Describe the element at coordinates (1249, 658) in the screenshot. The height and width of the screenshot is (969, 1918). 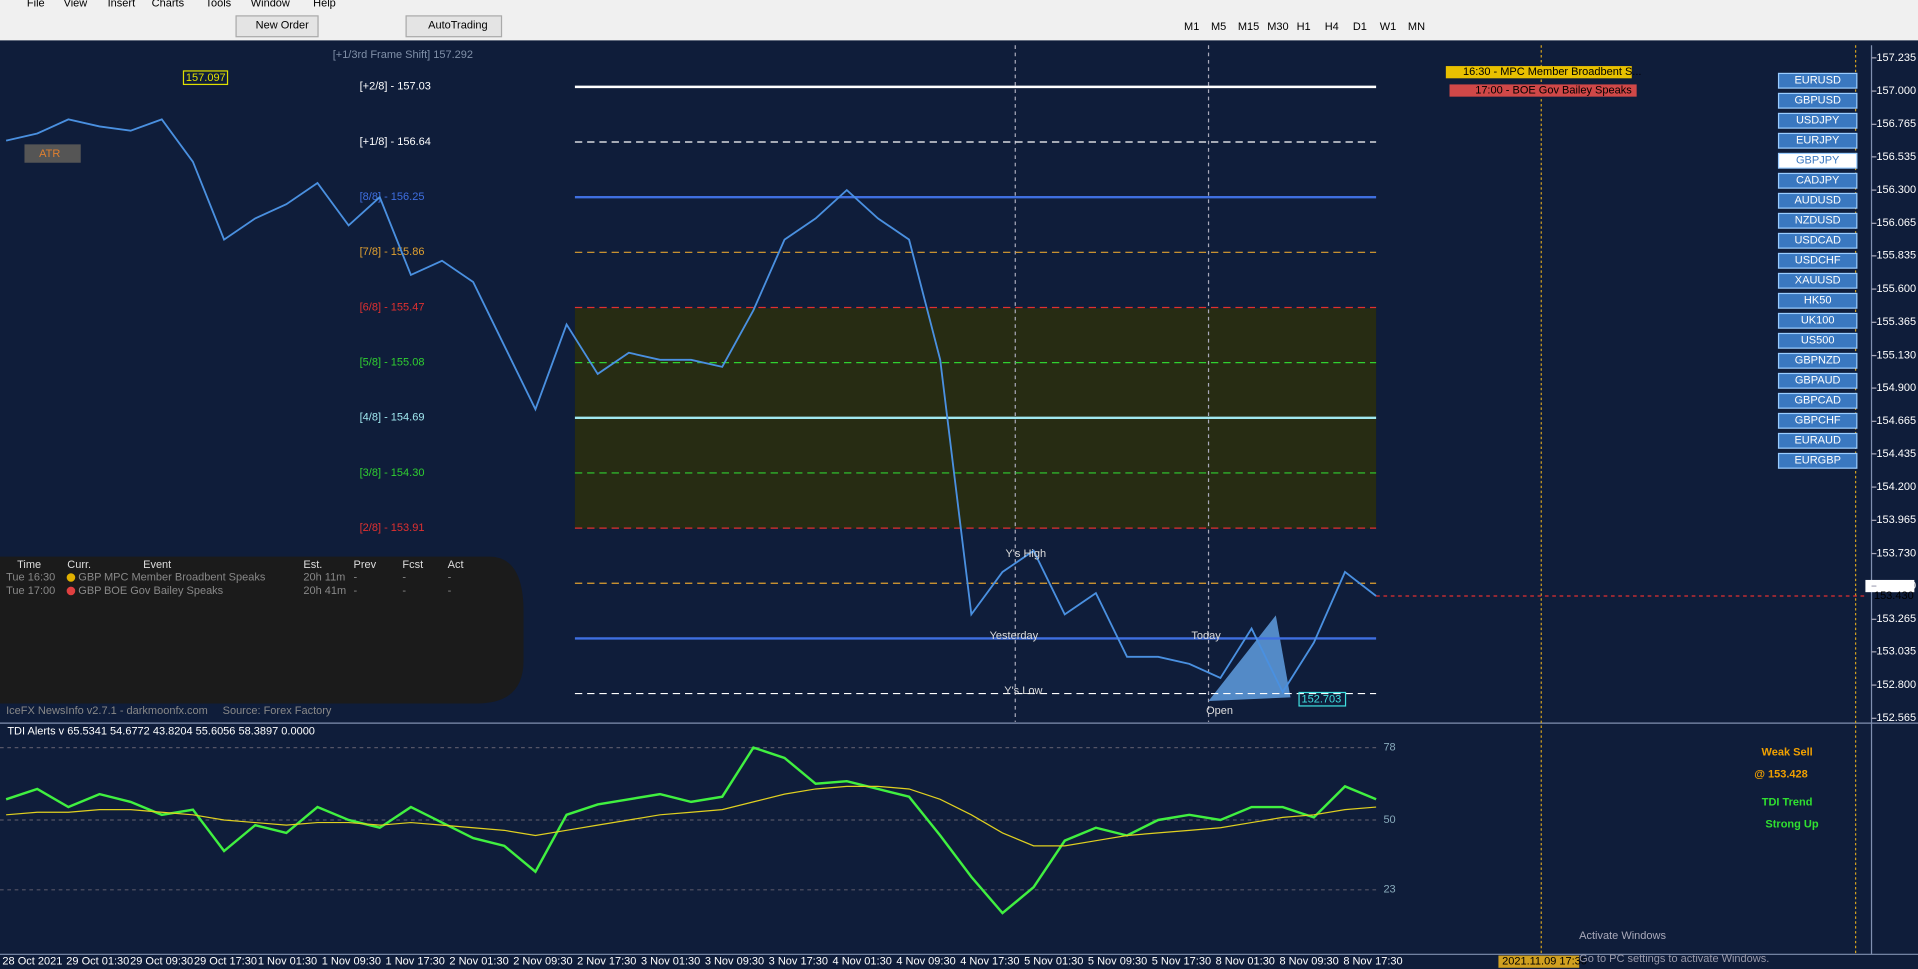
I see `pattern` at that location.